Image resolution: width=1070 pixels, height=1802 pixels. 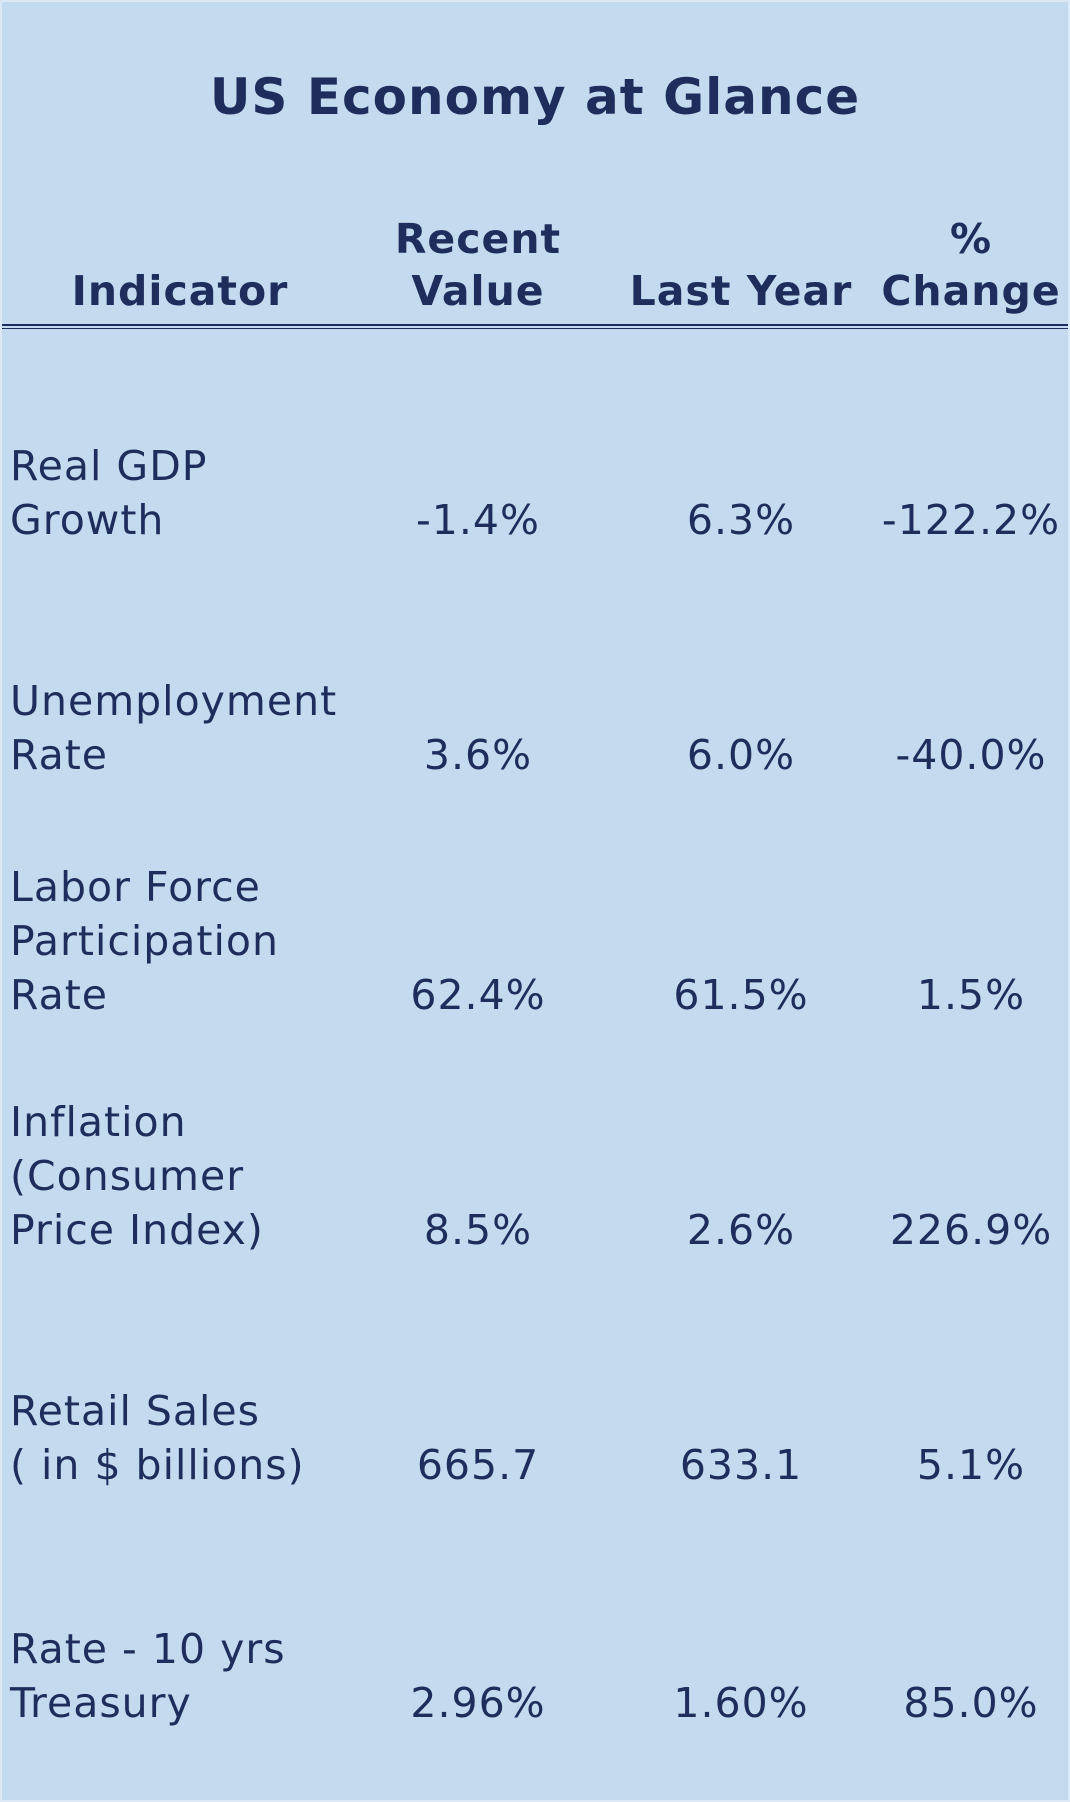 I want to click on title: US Economy at Glance, so click(x=535, y=97).